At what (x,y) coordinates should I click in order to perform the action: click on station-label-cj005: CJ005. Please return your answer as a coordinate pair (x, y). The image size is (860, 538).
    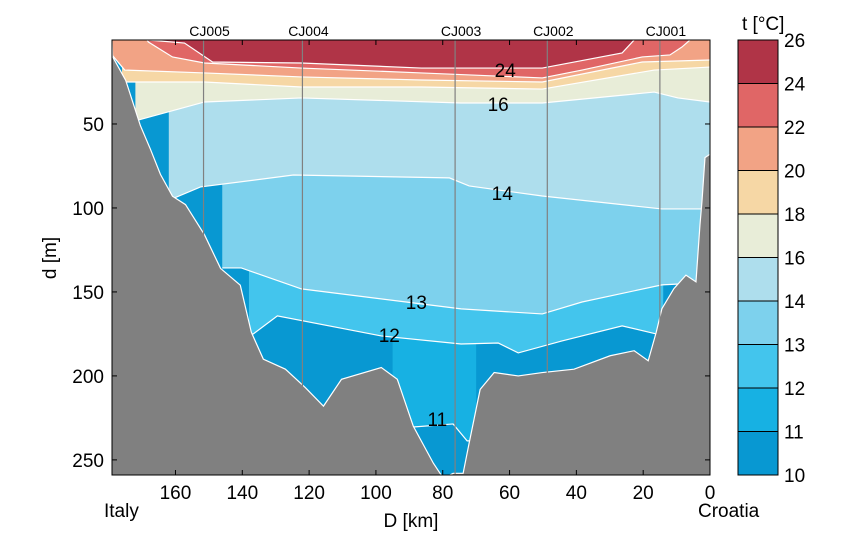
    Looking at the image, I should click on (209, 31).